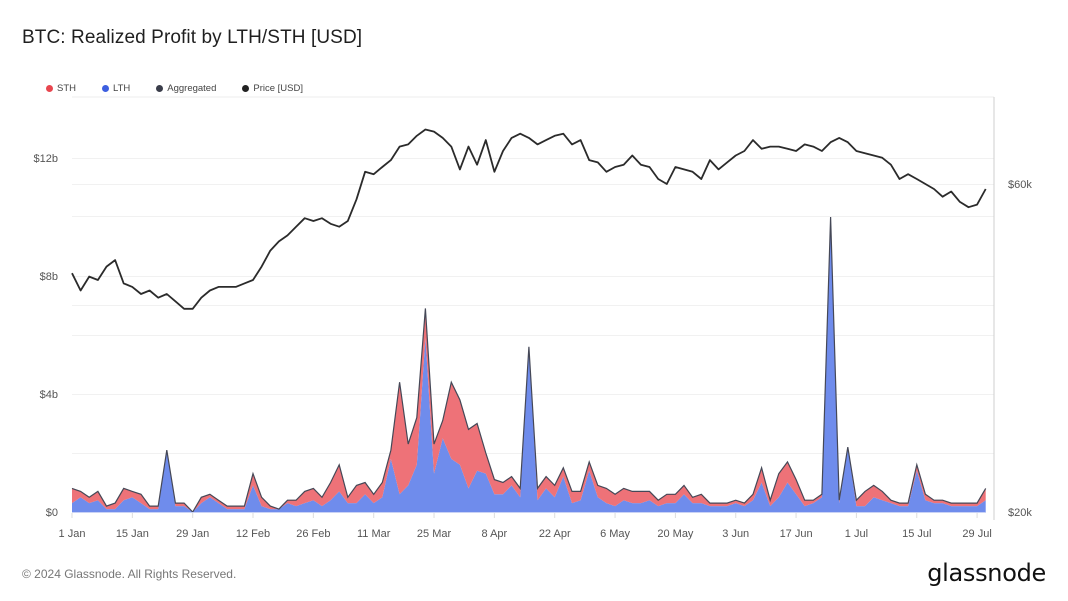  I want to click on svg-text: 11 Mar, so click(374, 534).